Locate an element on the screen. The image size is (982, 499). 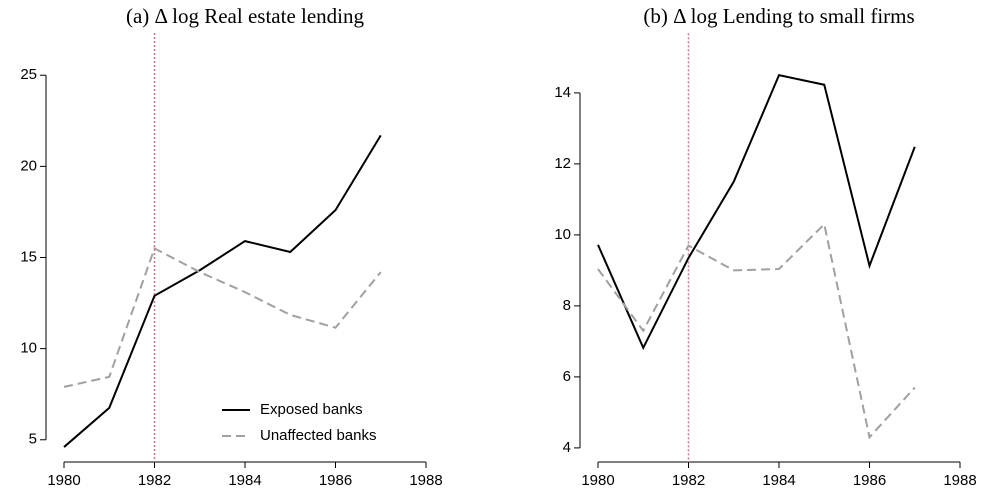
y-tick-label: 14 is located at coordinates (562, 92).